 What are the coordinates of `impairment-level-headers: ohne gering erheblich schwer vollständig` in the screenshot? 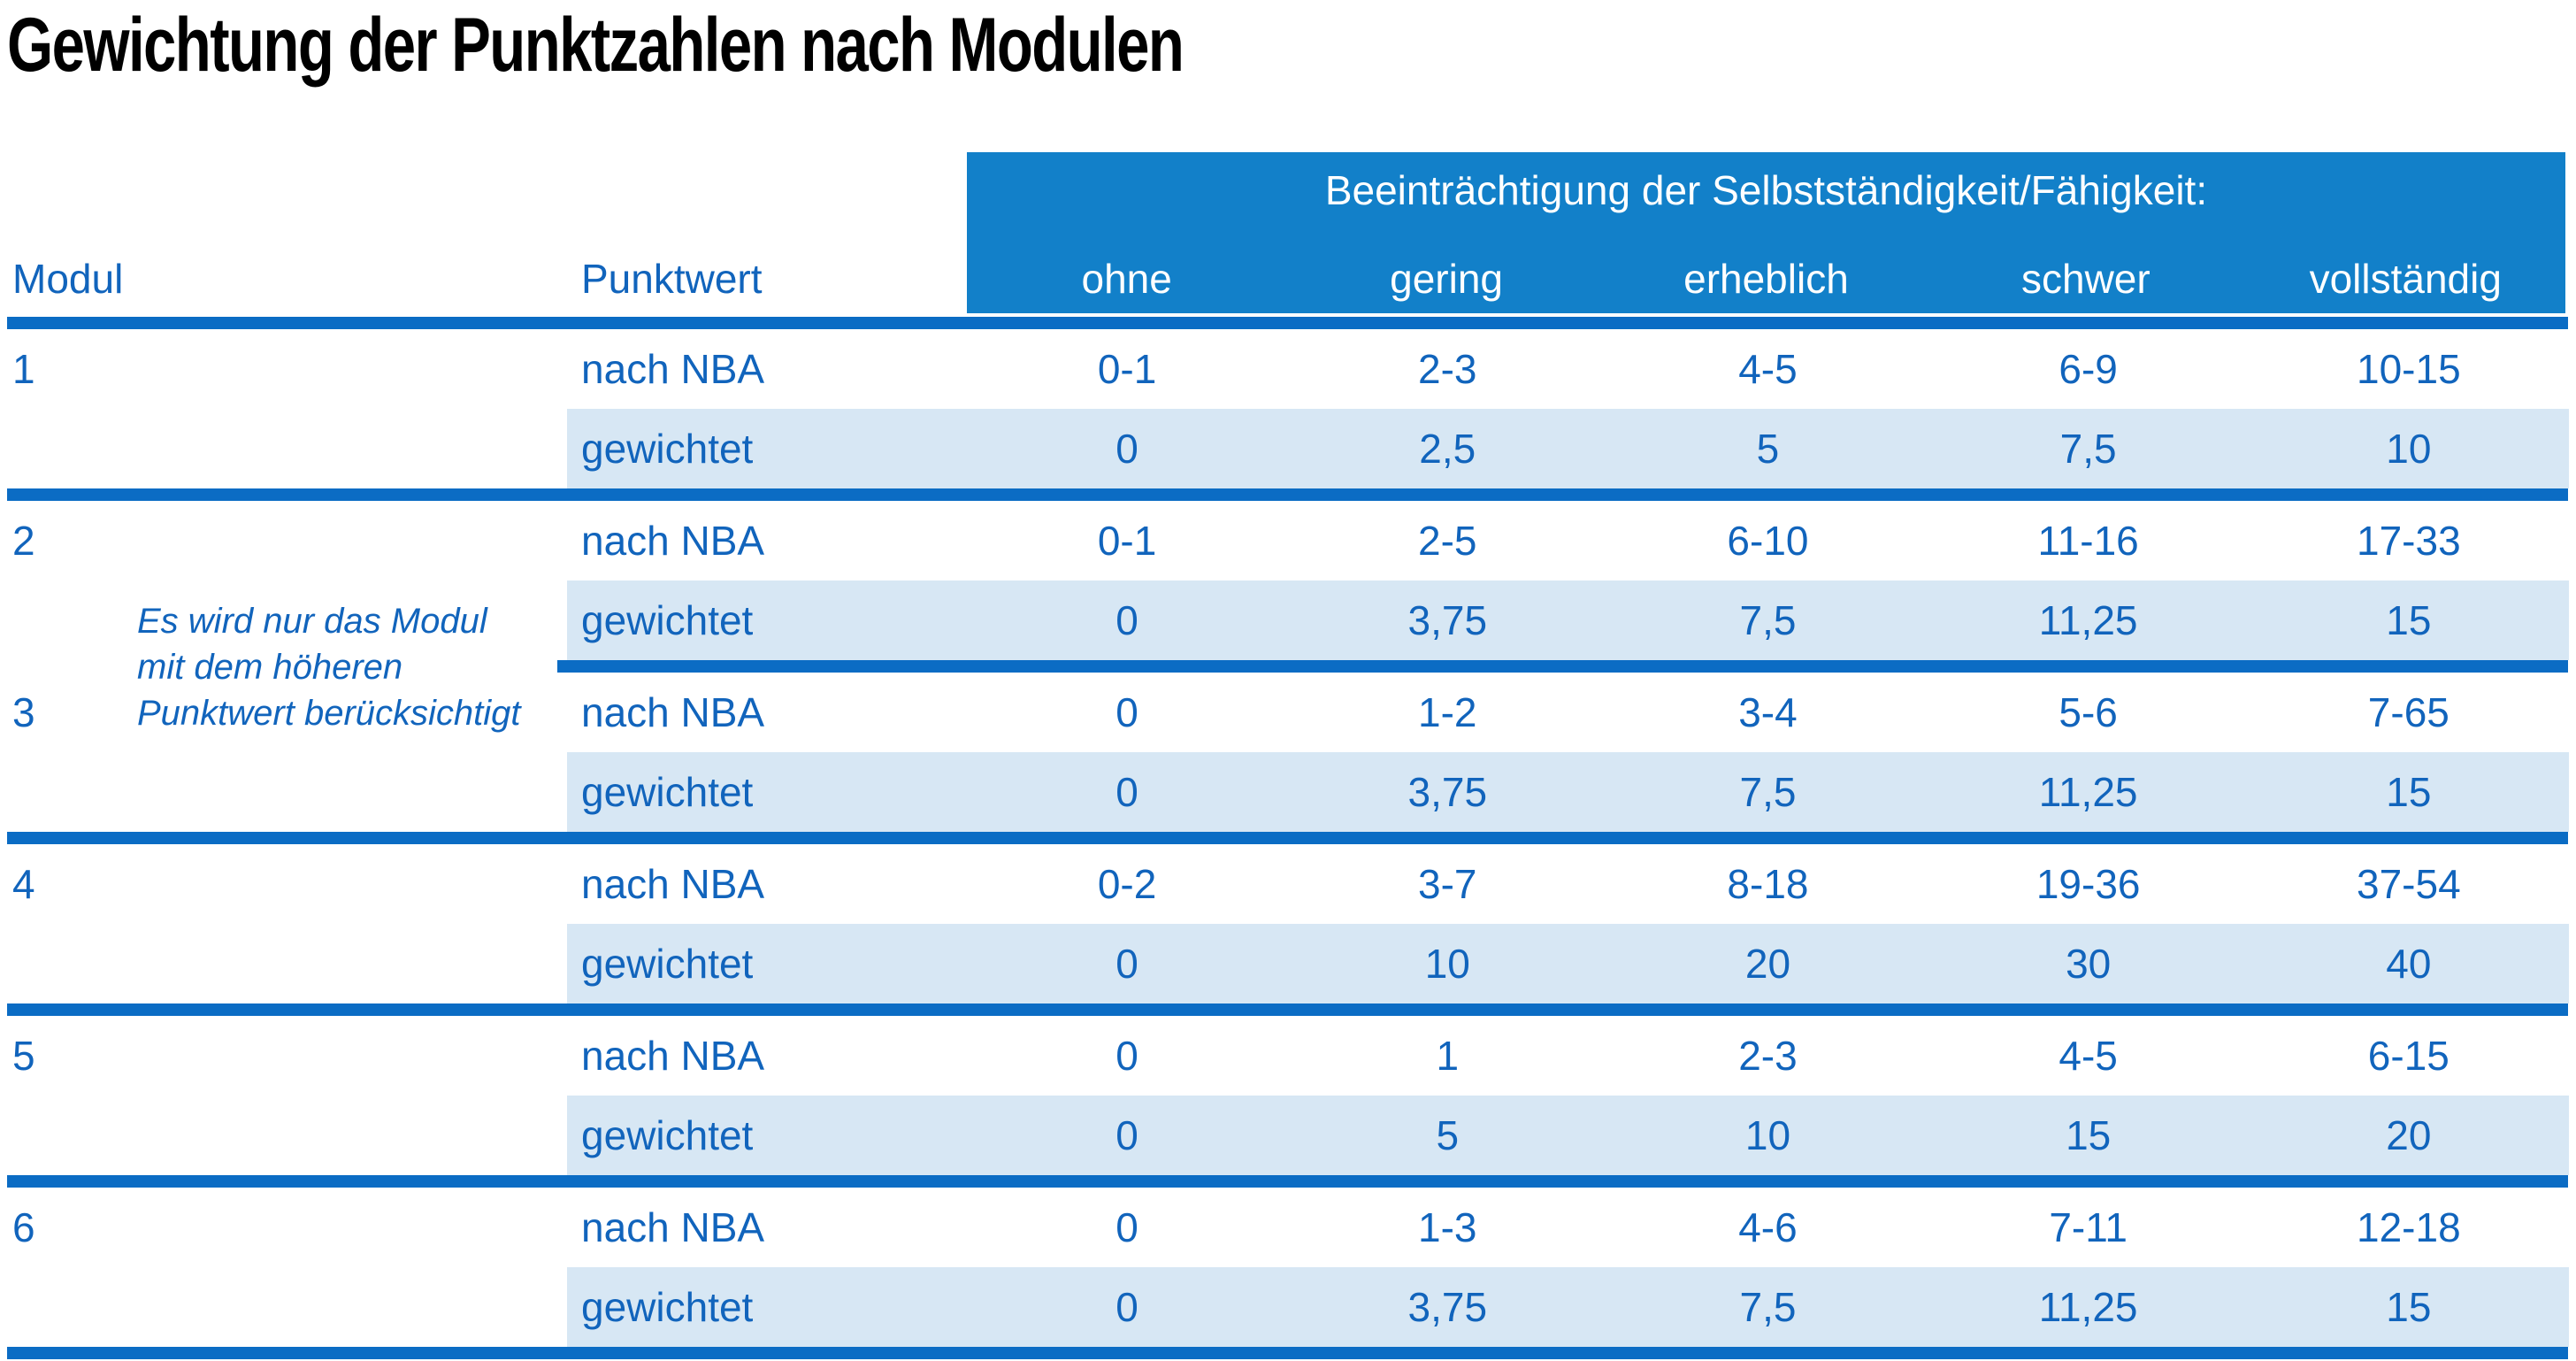 It's located at (1766, 279).